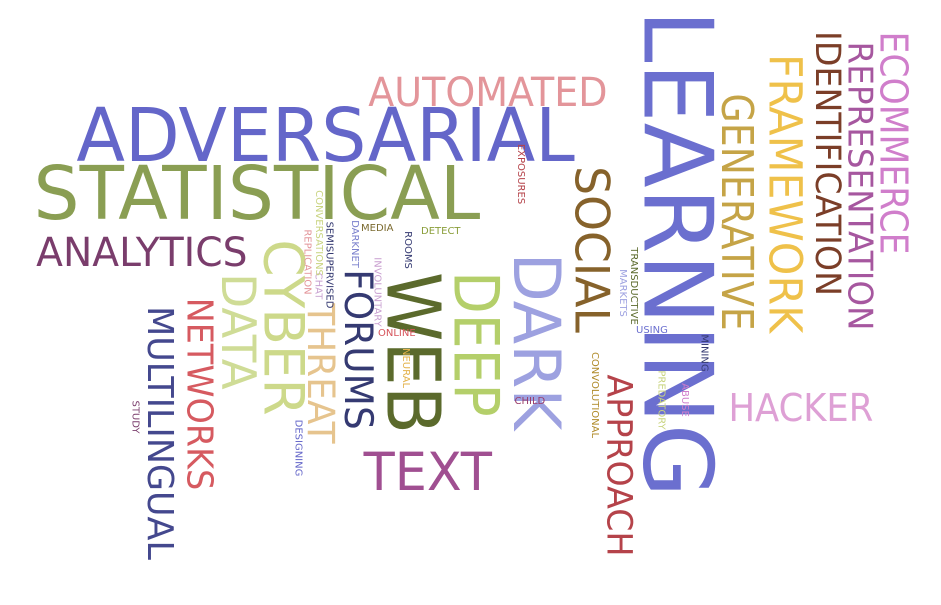  I want to click on word-approach: APPROACH, so click(618, 465).